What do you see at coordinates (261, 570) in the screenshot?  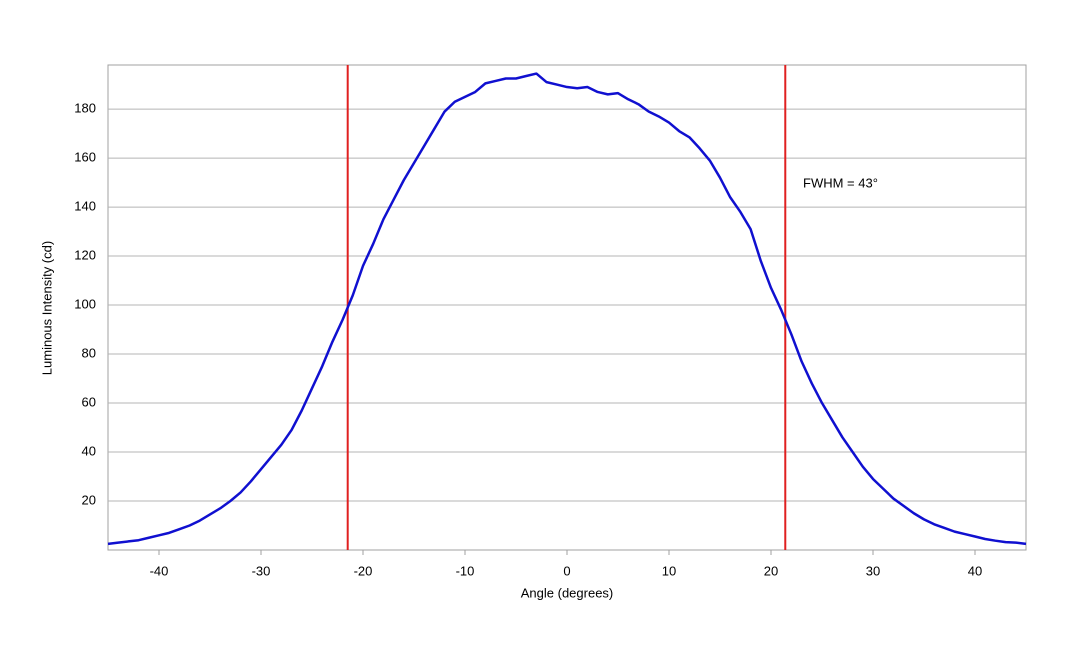 I see `x-tick-label: -30` at bounding box center [261, 570].